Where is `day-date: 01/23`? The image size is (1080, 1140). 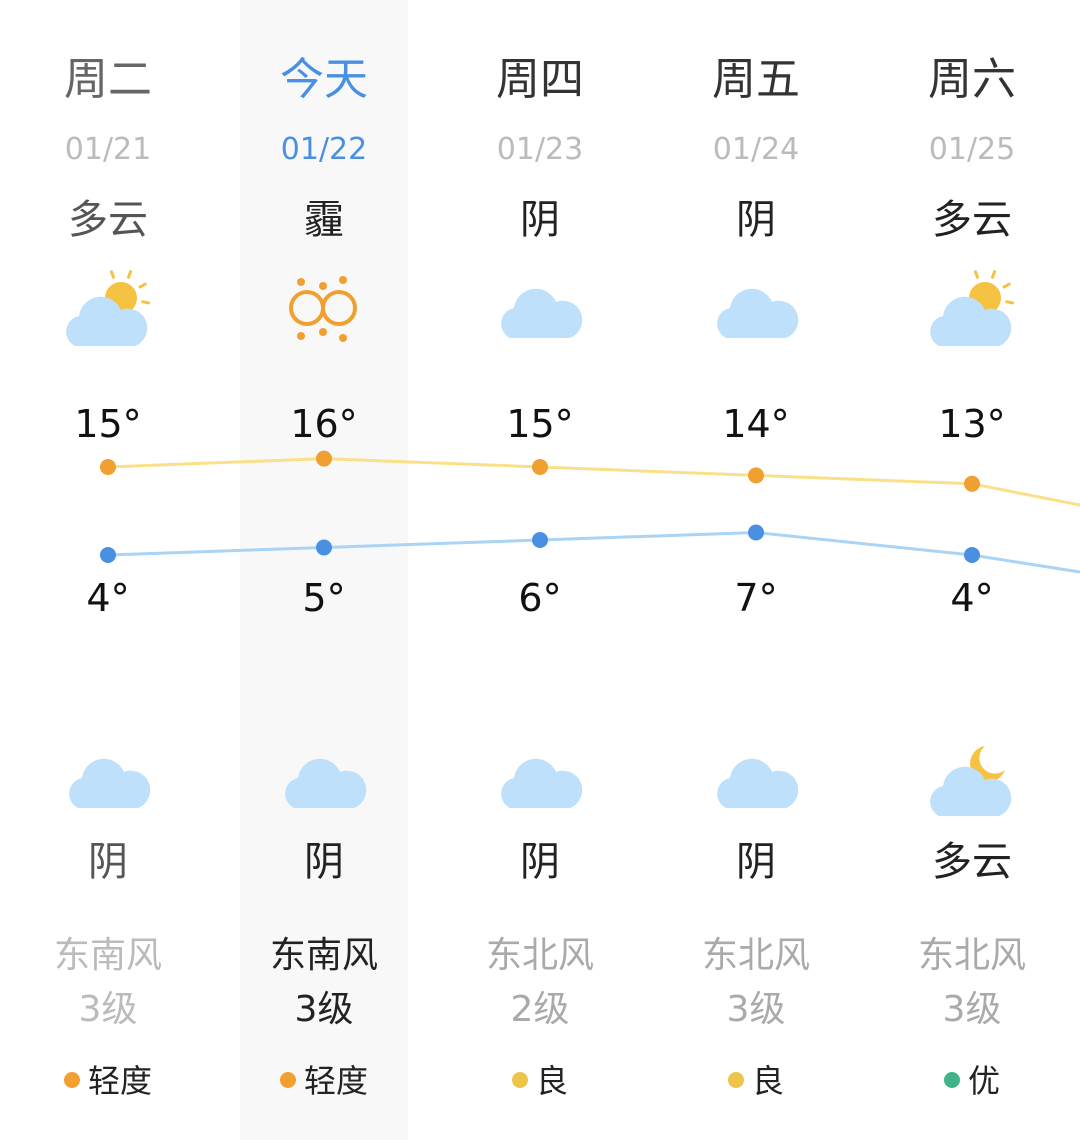 day-date: 01/23 is located at coordinates (540, 149).